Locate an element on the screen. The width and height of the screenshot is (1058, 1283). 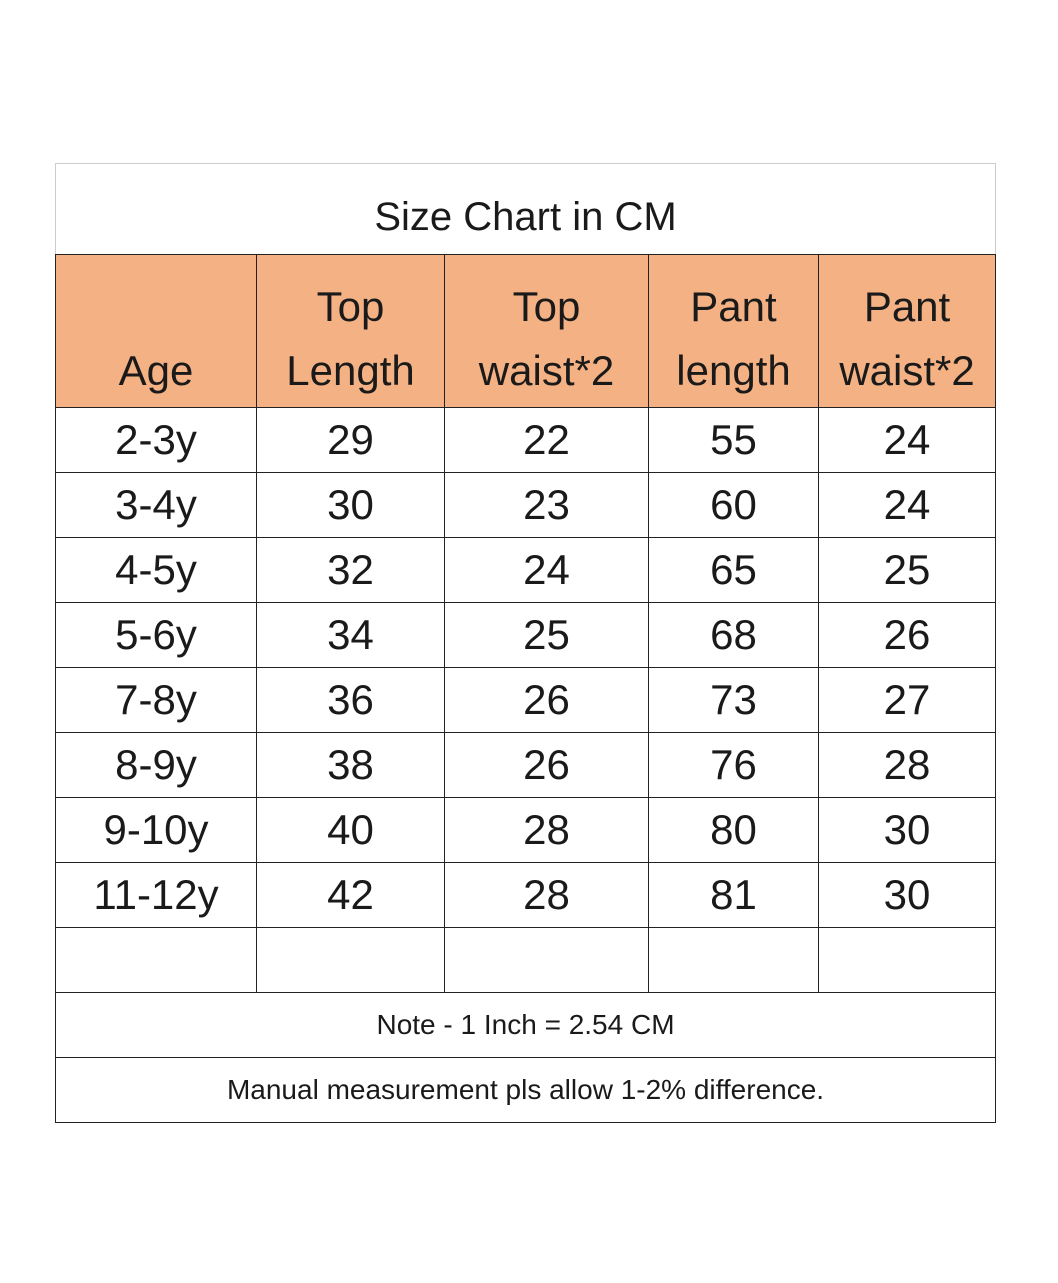
cell-age: 2-3y is located at coordinates (156, 440).